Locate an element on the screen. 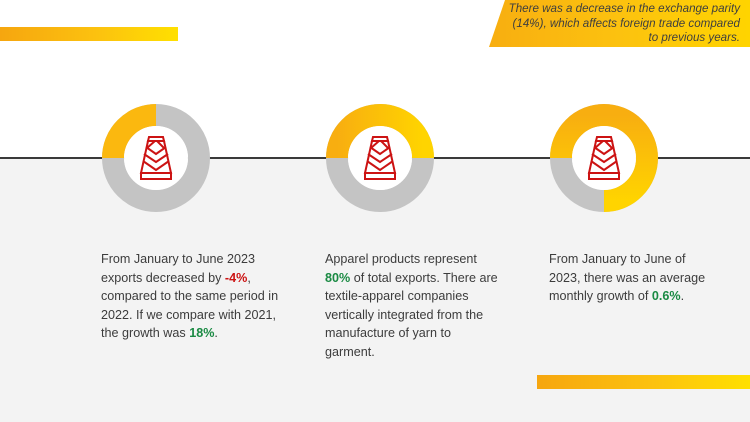  growth-value: 18% is located at coordinates (202, 333).